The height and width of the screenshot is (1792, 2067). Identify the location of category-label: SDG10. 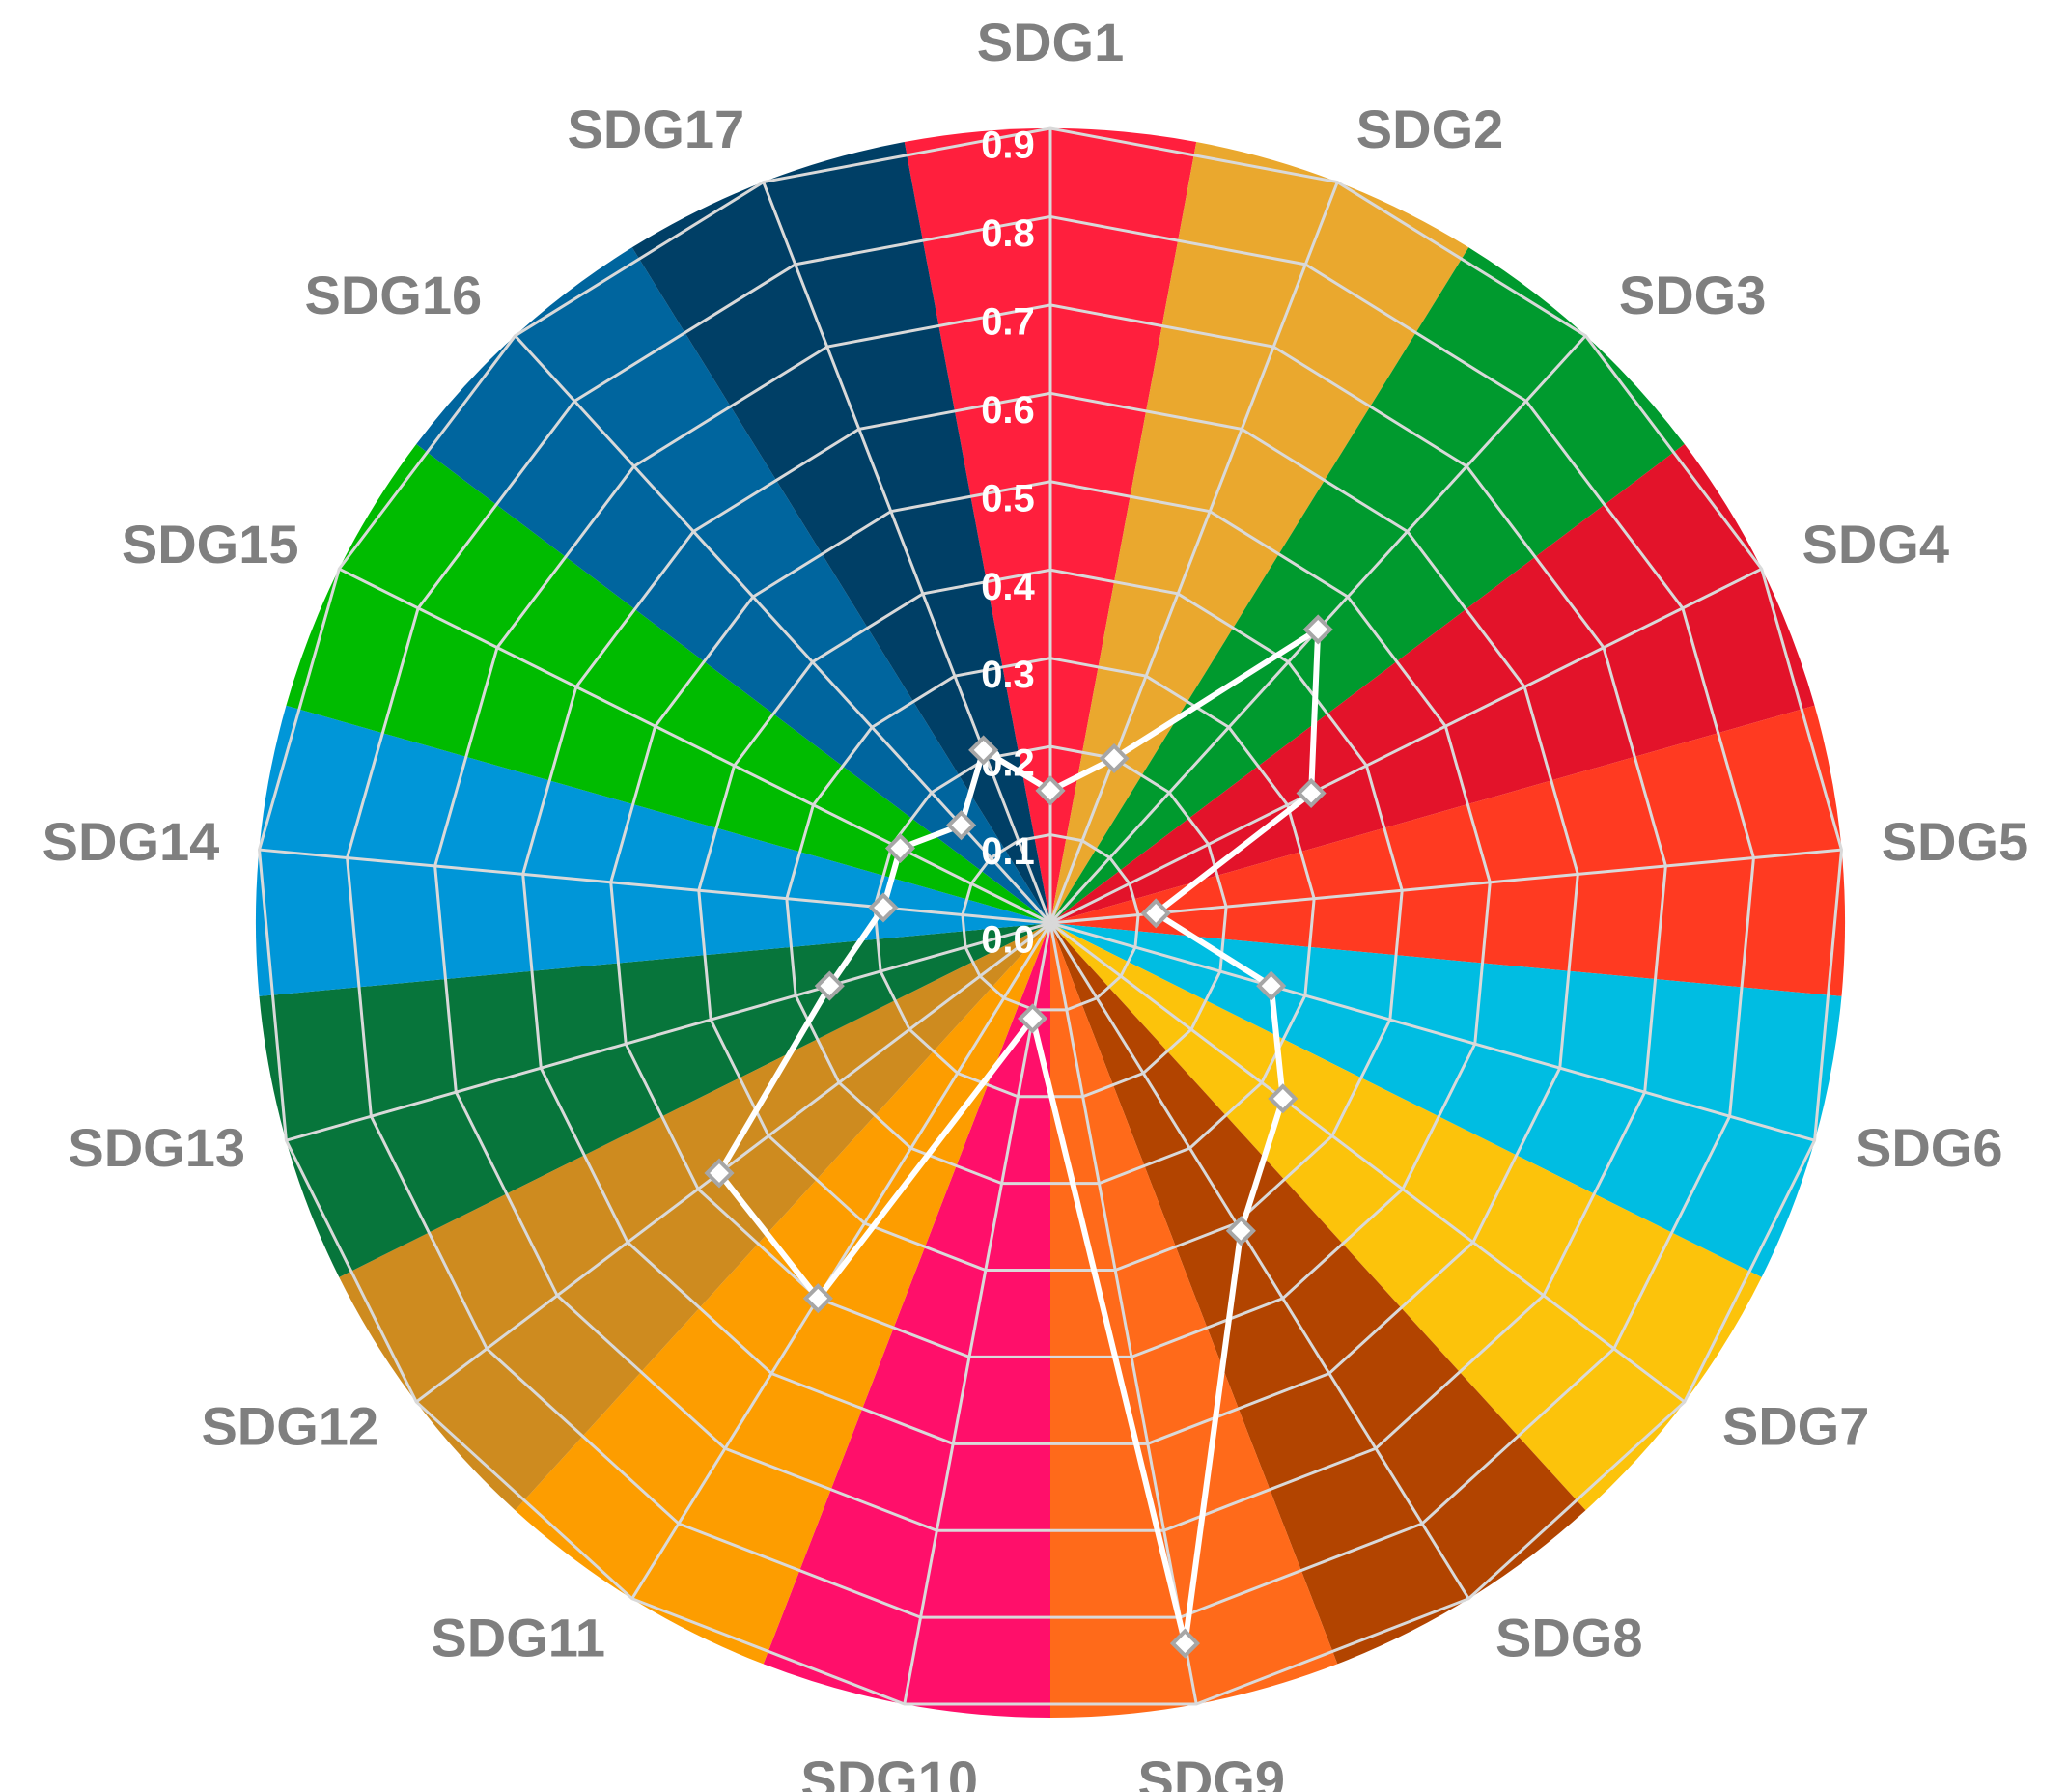
(889, 1771).